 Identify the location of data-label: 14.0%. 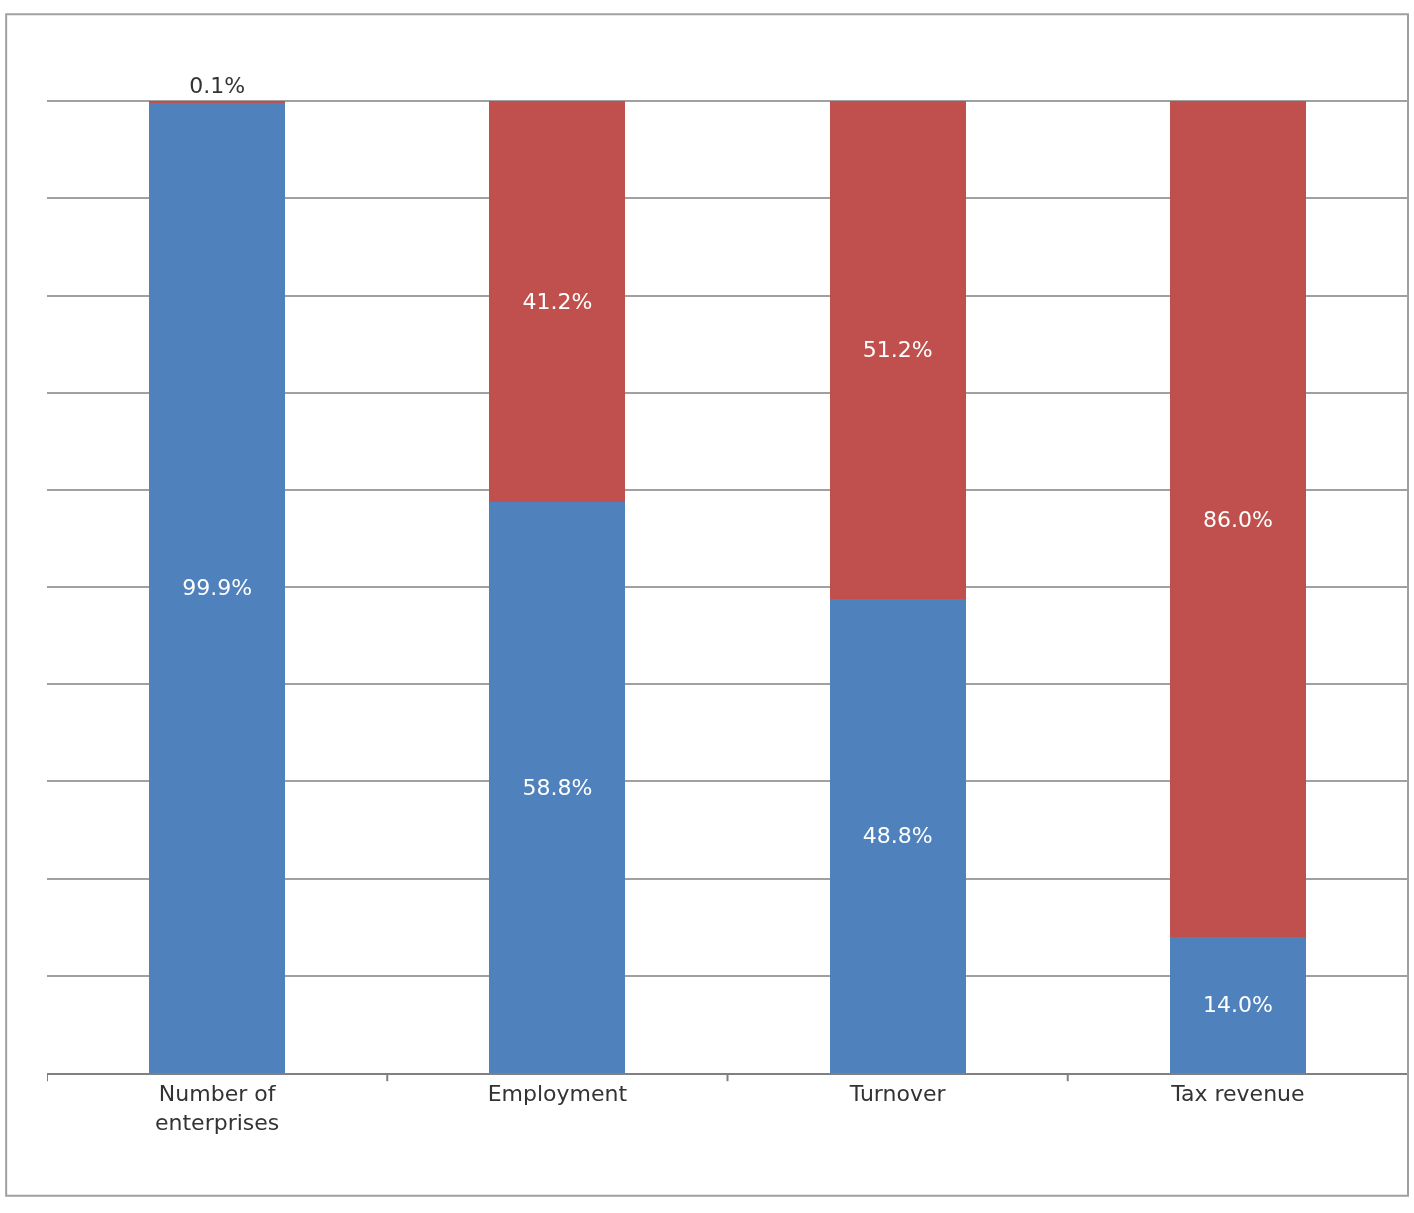
(1237, 1005).